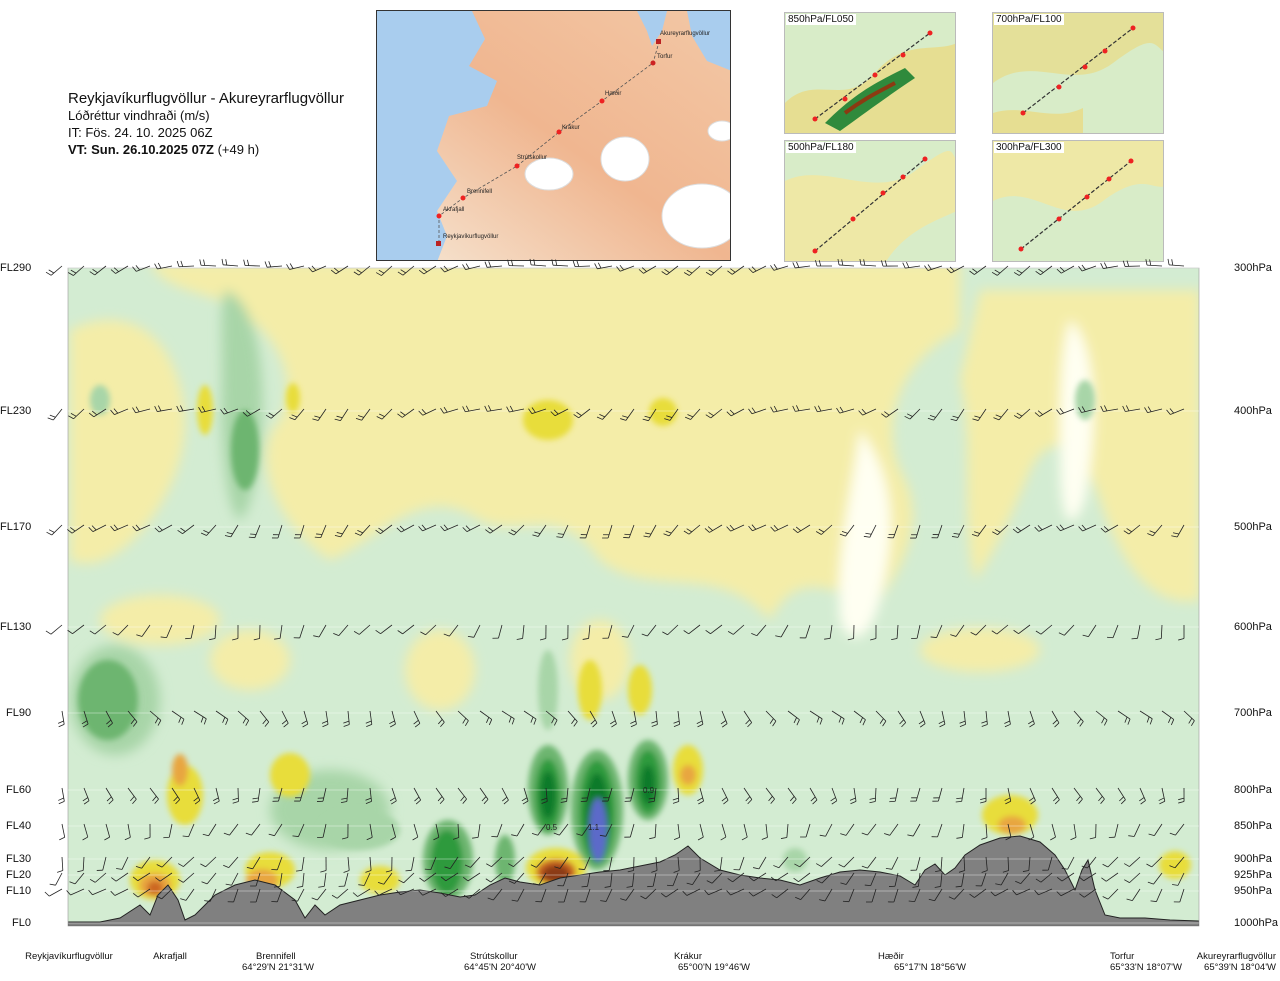  I want to click on waypoint-label-akrafjall: Akrafjall, so click(170, 956).